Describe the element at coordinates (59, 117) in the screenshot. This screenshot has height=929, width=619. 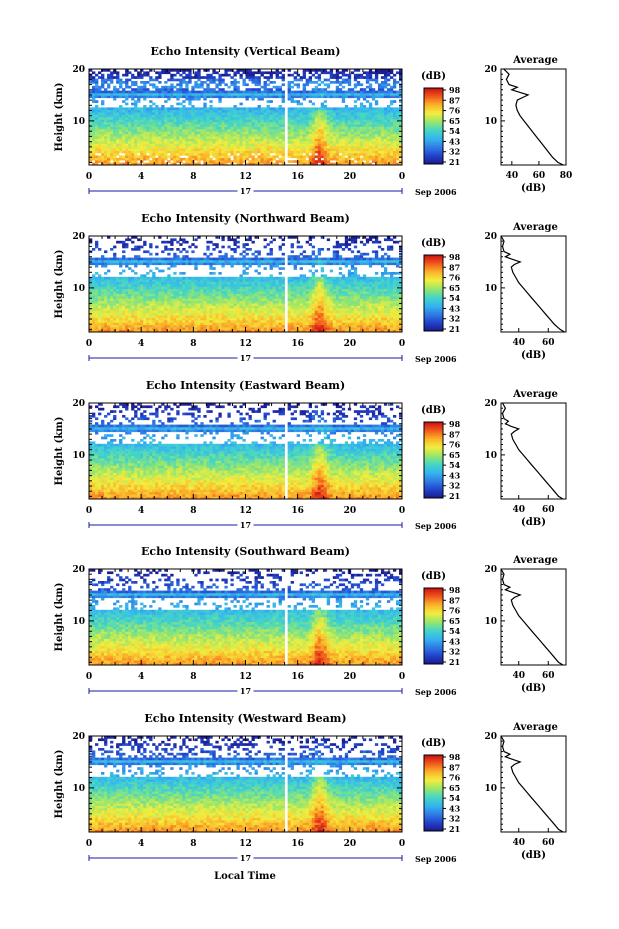
I see `y-axis-label: Height (km)` at that location.